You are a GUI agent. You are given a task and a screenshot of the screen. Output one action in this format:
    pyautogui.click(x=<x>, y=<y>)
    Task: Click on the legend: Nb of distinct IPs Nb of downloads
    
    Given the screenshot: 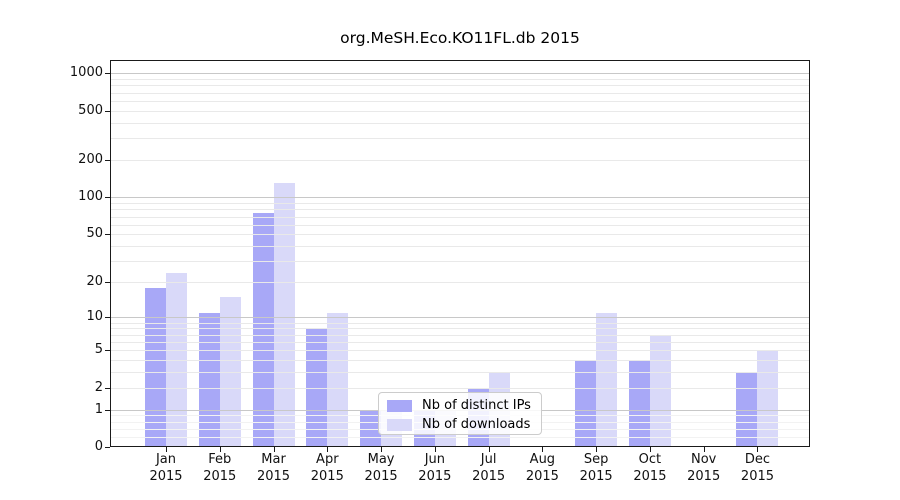 What is the action you would take?
    pyautogui.click(x=460, y=413)
    